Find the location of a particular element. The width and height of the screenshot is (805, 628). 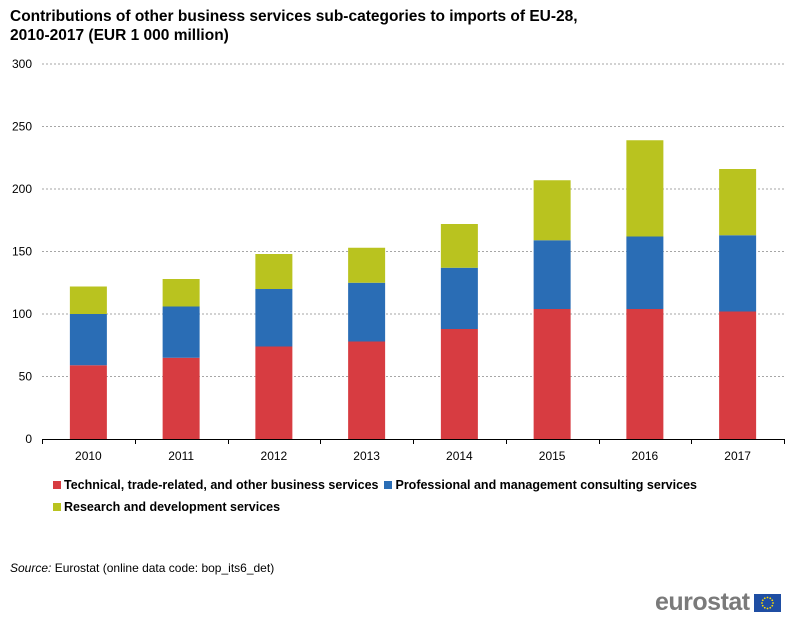

legend-swatch-technical is located at coordinates (57, 485).